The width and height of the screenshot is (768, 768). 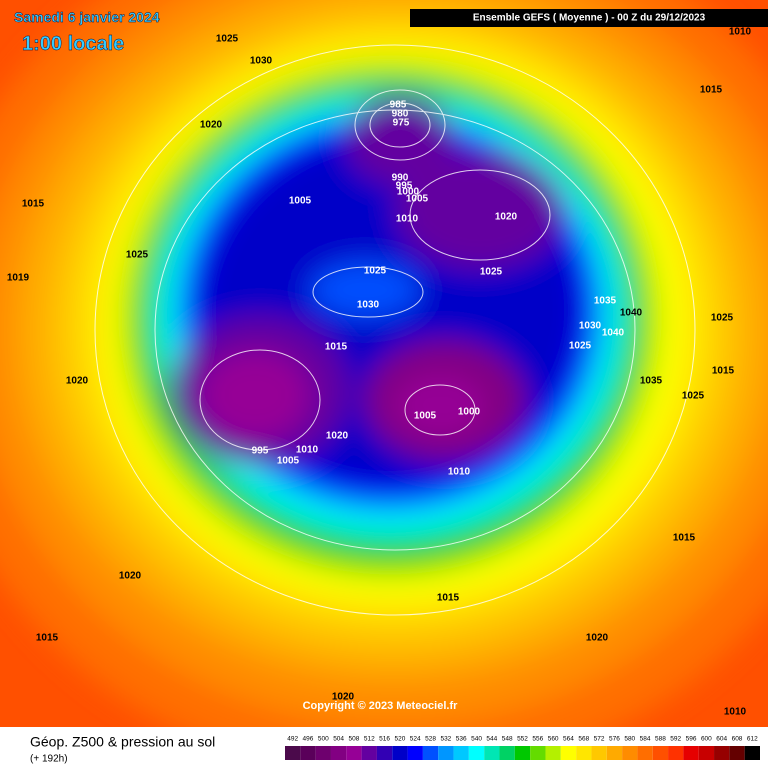 What do you see at coordinates (18, 278) in the screenshot?
I see `isobar-label: 1019` at bounding box center [18, 278].